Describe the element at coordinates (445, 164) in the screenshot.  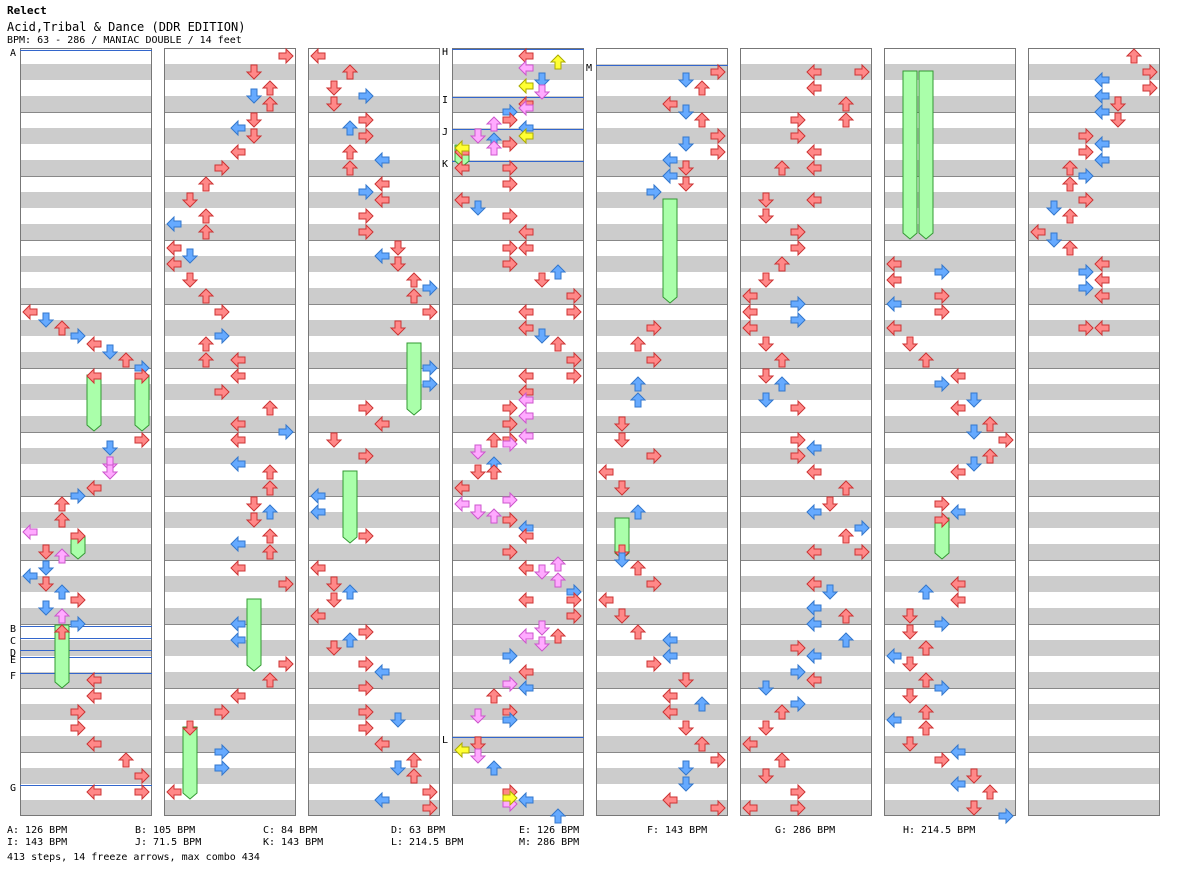
I see `bpm-marker-label: K` at that location.